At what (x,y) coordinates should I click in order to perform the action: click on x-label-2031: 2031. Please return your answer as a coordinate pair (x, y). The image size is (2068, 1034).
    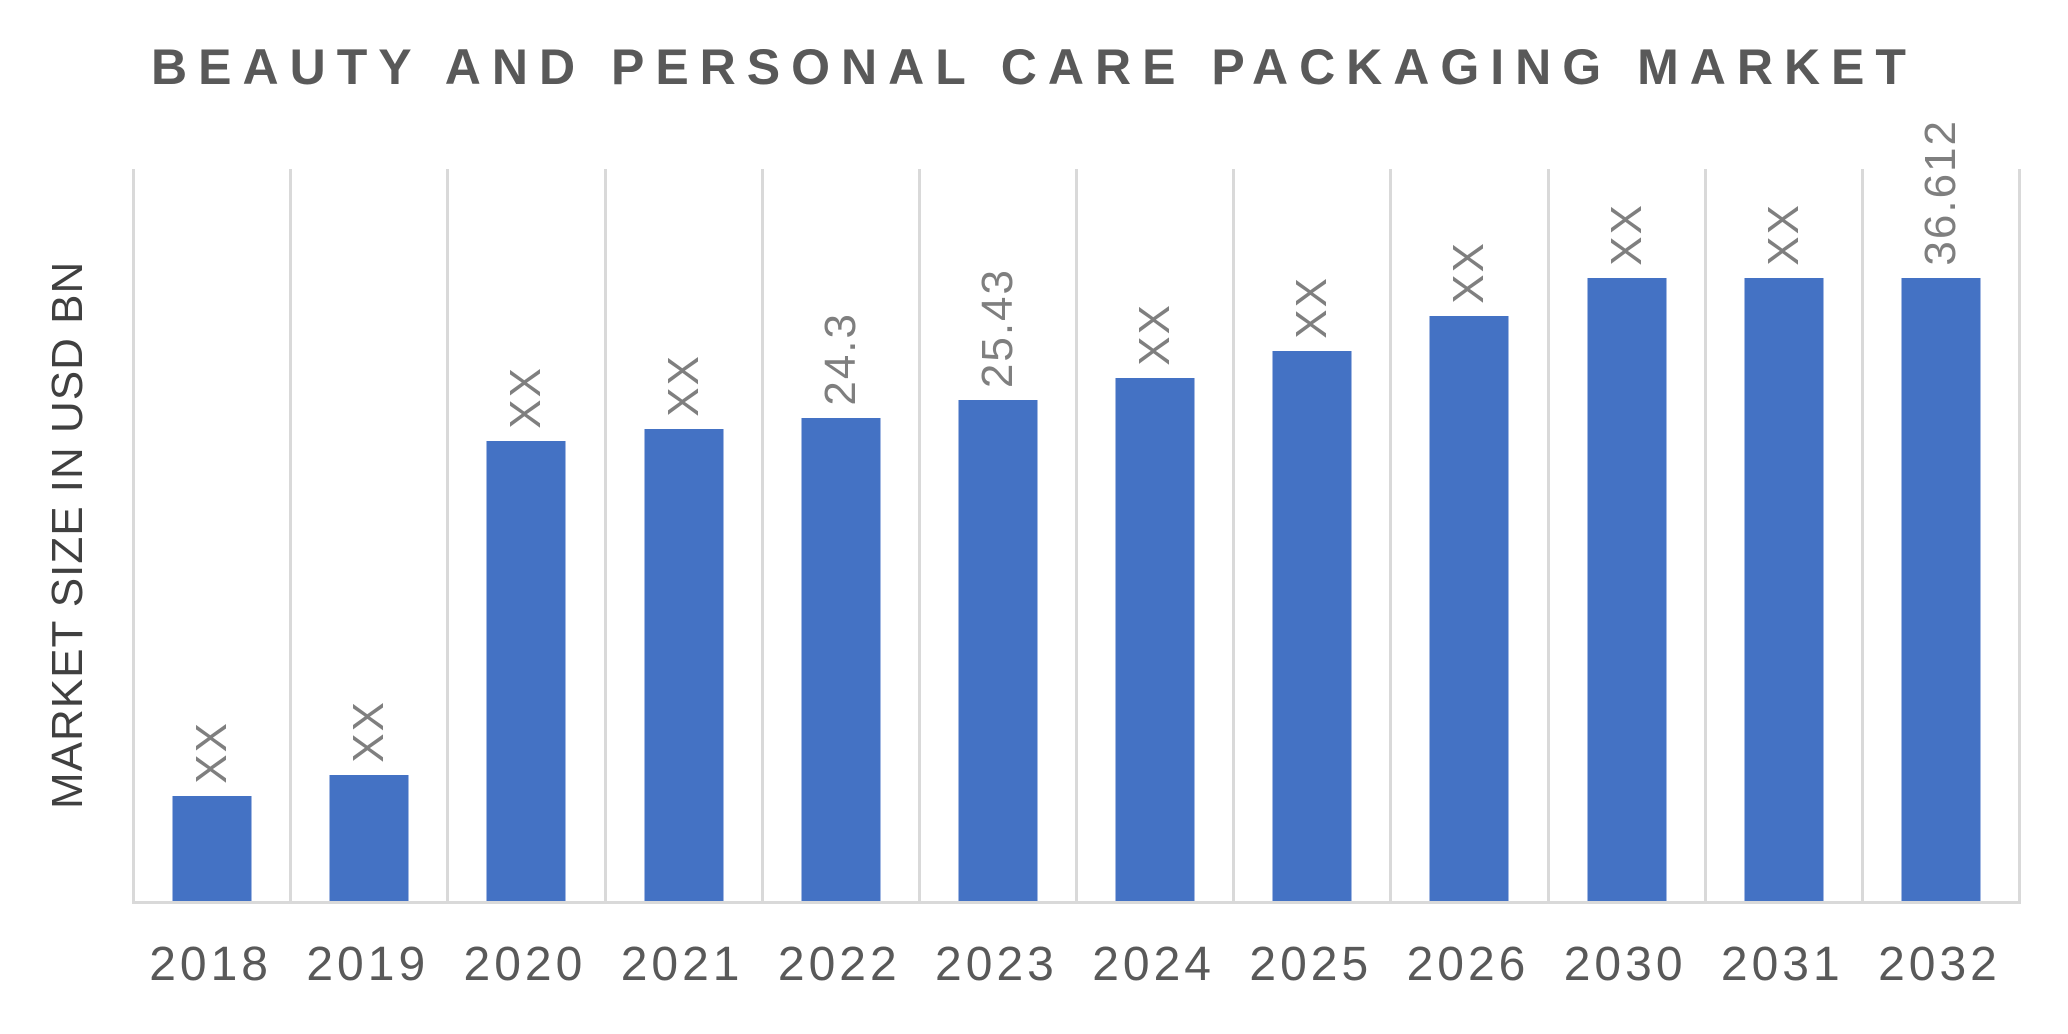
    Looking at the image, I should click on (1782, 964).